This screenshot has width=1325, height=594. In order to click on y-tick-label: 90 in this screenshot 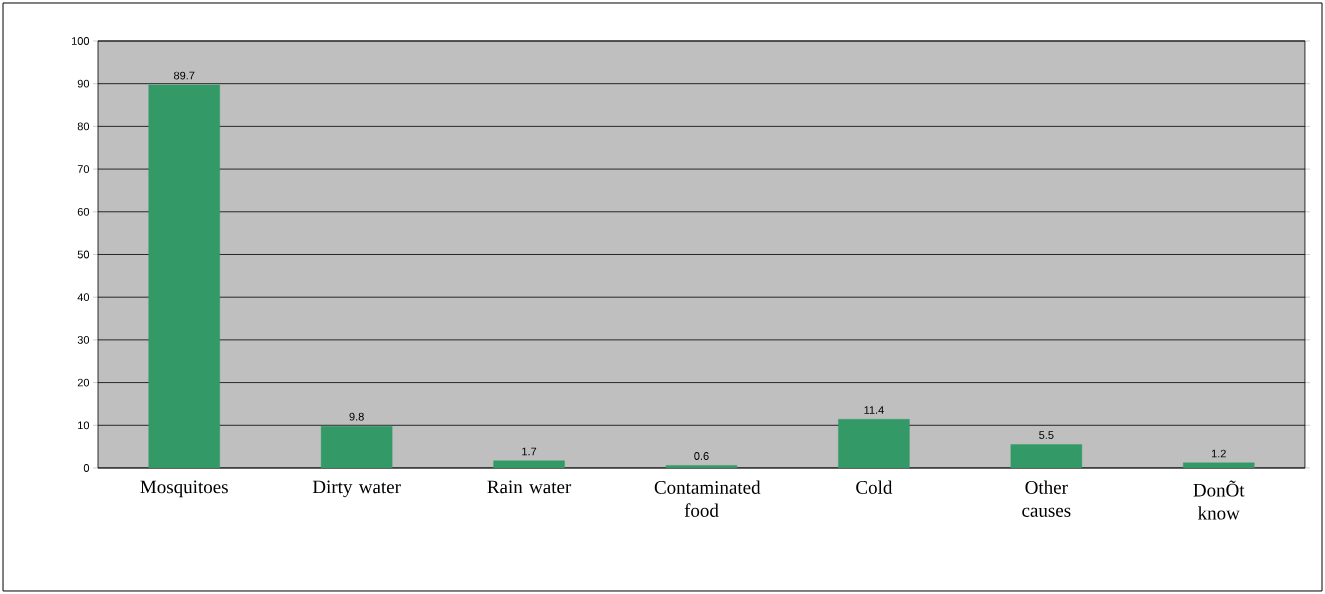, I will do `click(83, 83)`.